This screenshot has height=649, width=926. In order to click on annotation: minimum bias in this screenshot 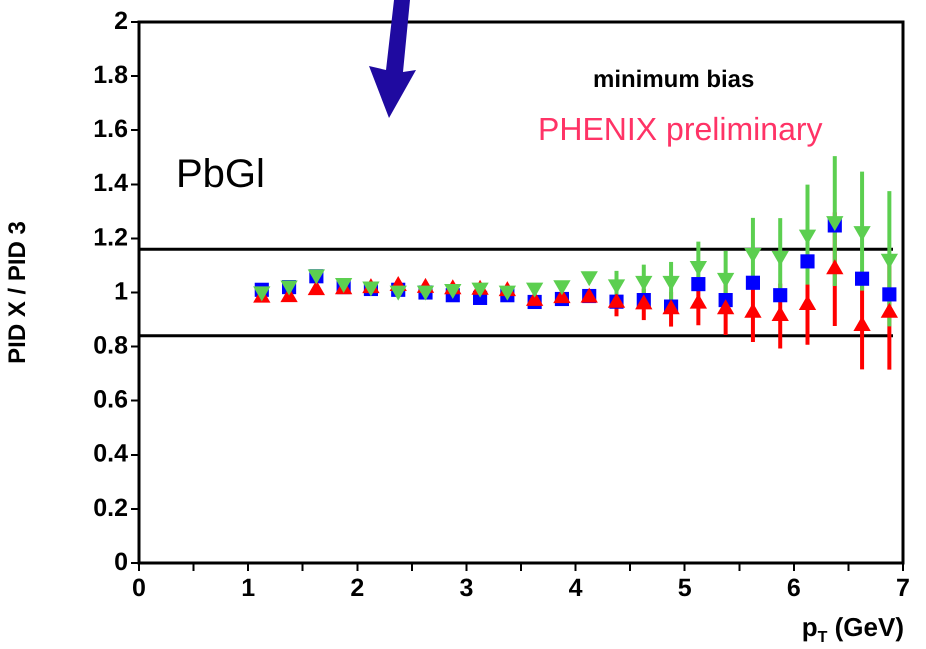, I will do `click(673, 80)`.